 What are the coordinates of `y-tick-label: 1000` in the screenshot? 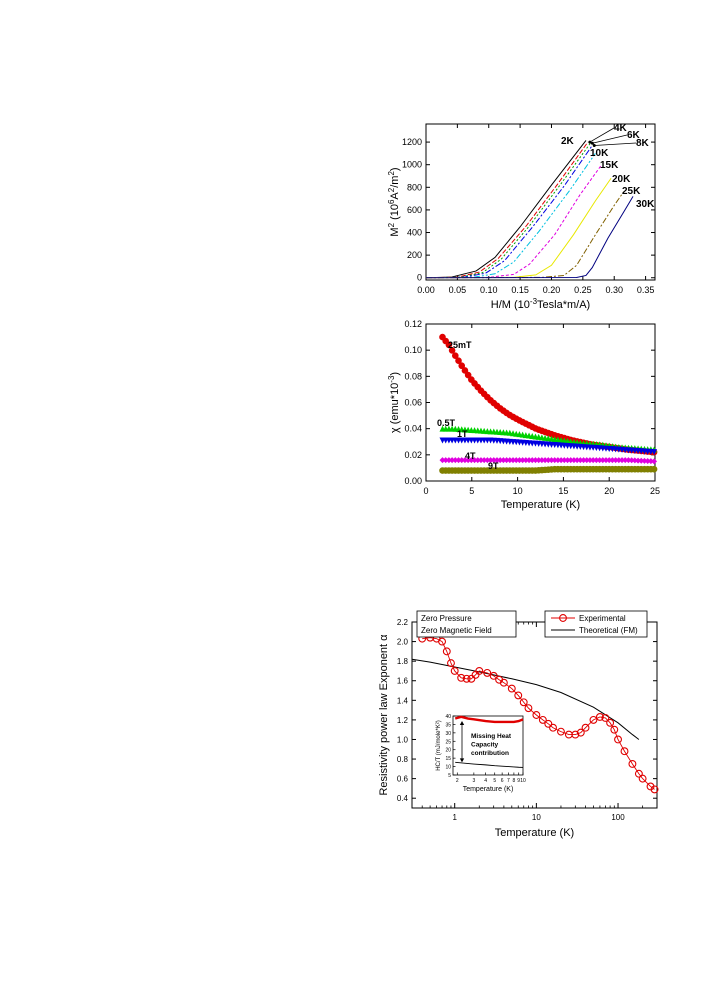 It's located at (412, 165).